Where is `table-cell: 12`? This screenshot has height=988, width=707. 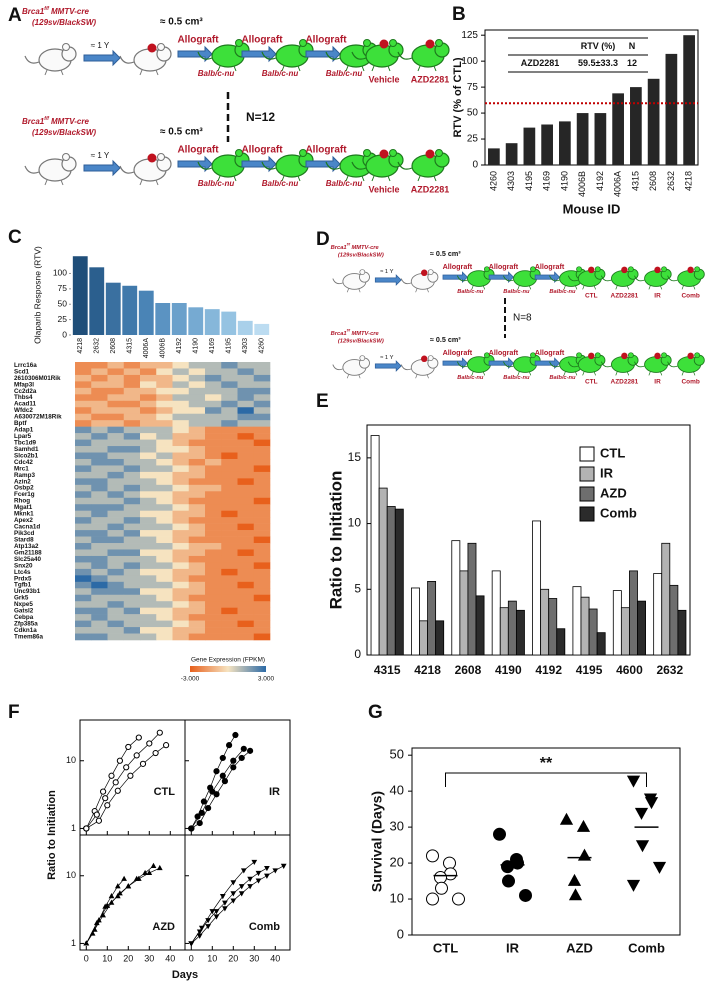
table-cell: 12 is located at coordinates (632, 63).